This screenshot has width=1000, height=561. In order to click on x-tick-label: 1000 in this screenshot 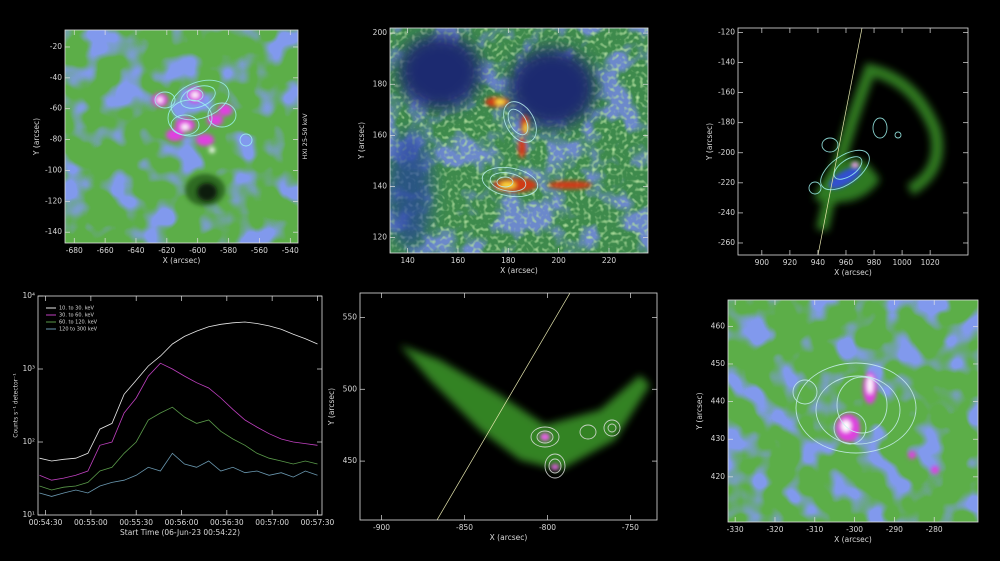, I will do `click(902, 262)`.